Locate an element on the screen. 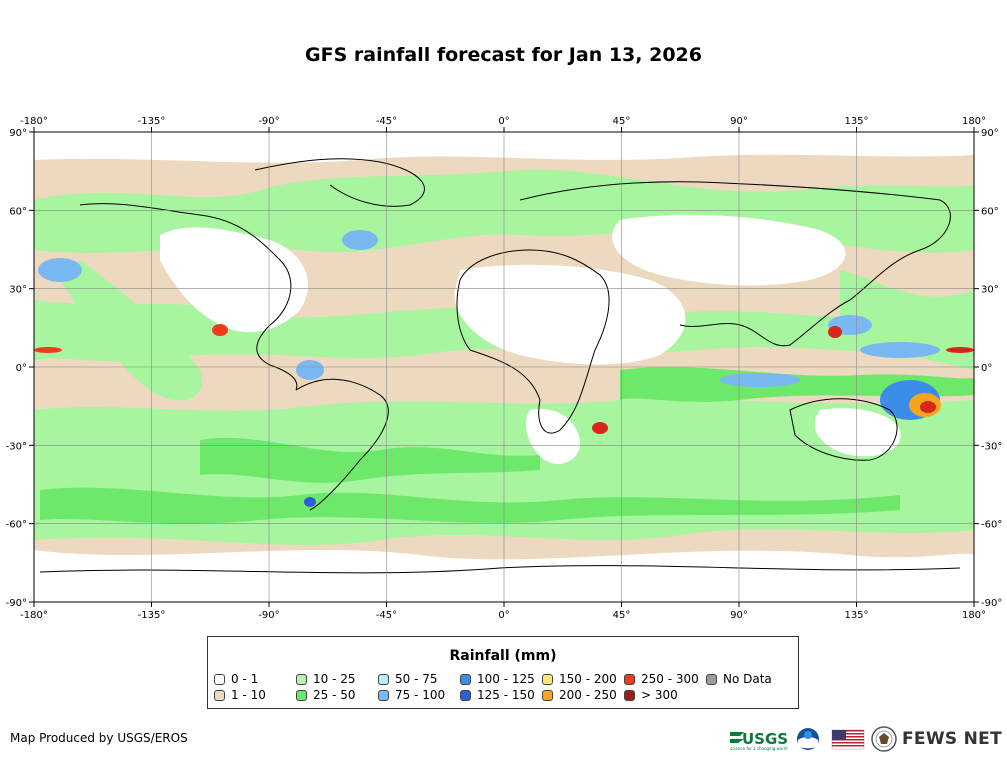 This screenshot has width=1007, height=758. lon-tick-label-bottom: 180° is located at coordinates (974, 615).